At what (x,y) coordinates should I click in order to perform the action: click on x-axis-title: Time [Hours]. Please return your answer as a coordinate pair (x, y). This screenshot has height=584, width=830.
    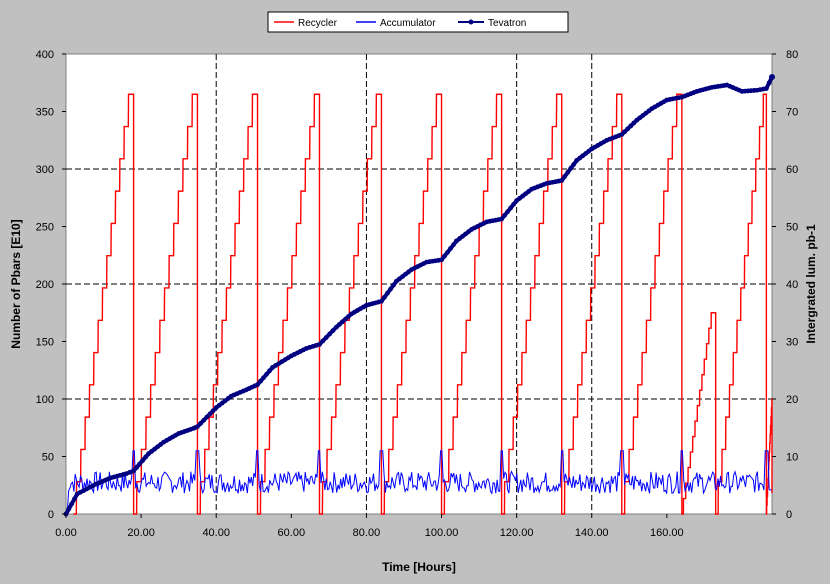
    Looking at the image, I should click on (419, 567).